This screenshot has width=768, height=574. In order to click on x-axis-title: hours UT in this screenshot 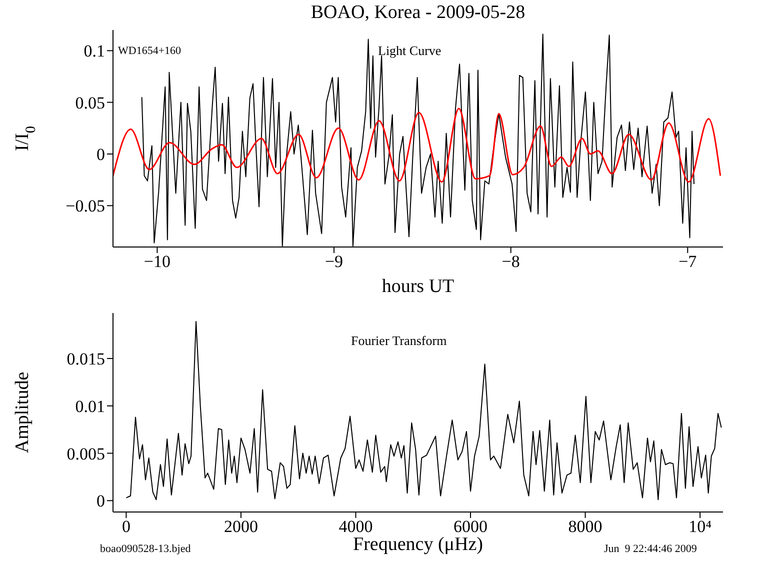, I will do `click(418, 286)`.